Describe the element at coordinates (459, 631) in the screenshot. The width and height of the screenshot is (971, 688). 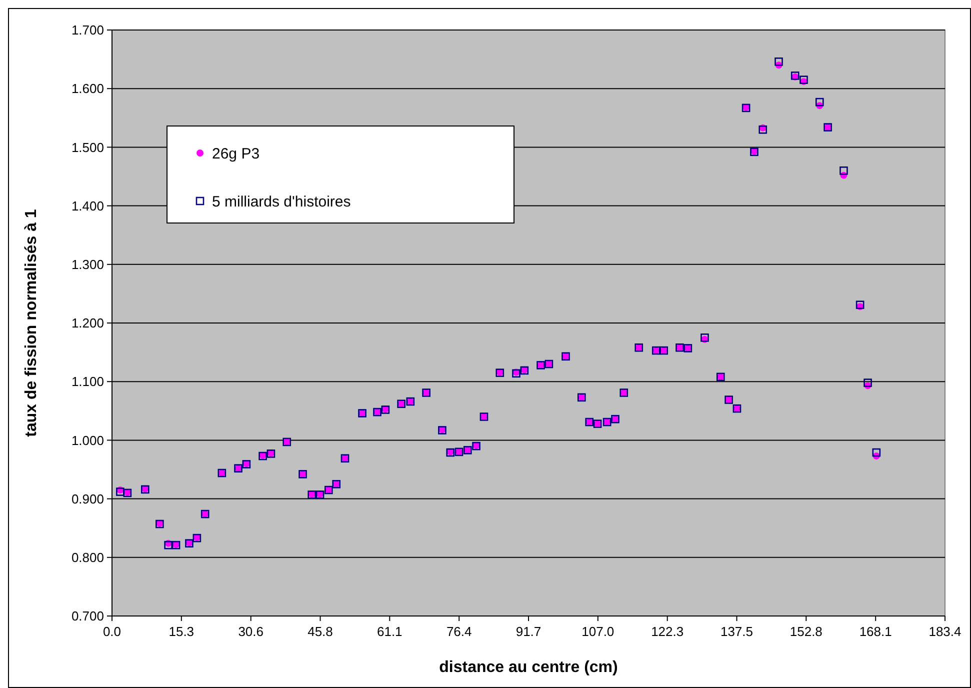
I see `x-tick-label: 76.4` at that location.